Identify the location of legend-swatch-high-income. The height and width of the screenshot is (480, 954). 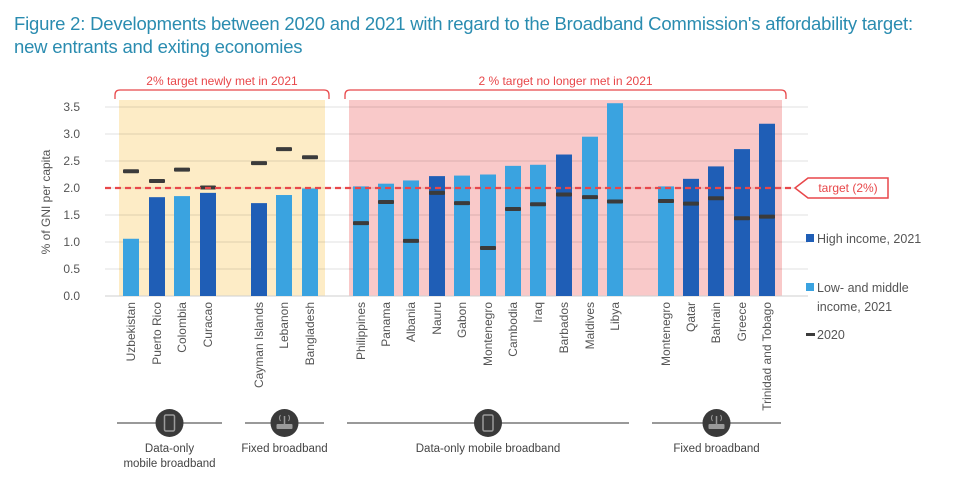
(810, 238).